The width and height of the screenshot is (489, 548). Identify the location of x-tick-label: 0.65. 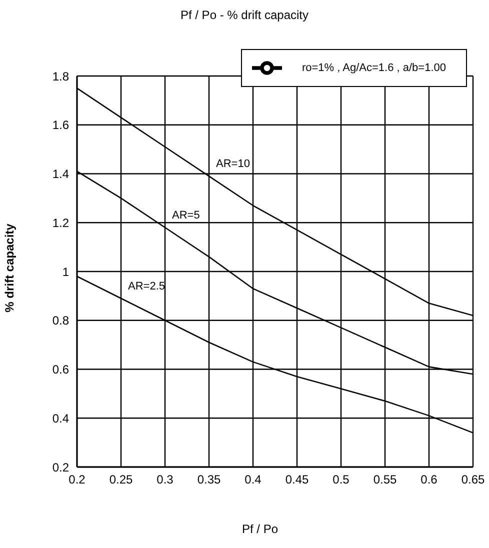
(473, 479).